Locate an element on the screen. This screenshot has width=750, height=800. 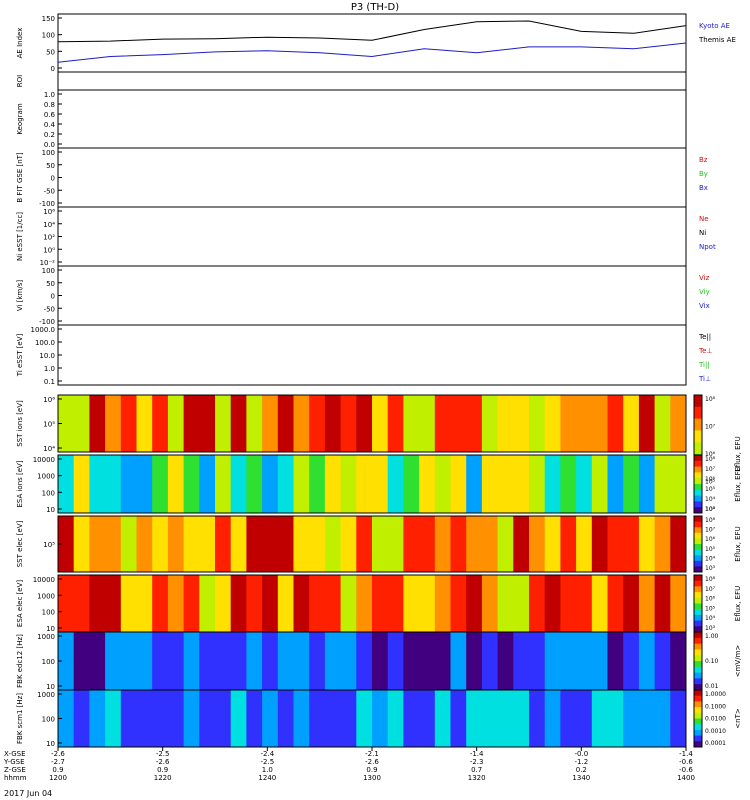
x-row-label: Z-GSE is located at coordinates (15, 770).